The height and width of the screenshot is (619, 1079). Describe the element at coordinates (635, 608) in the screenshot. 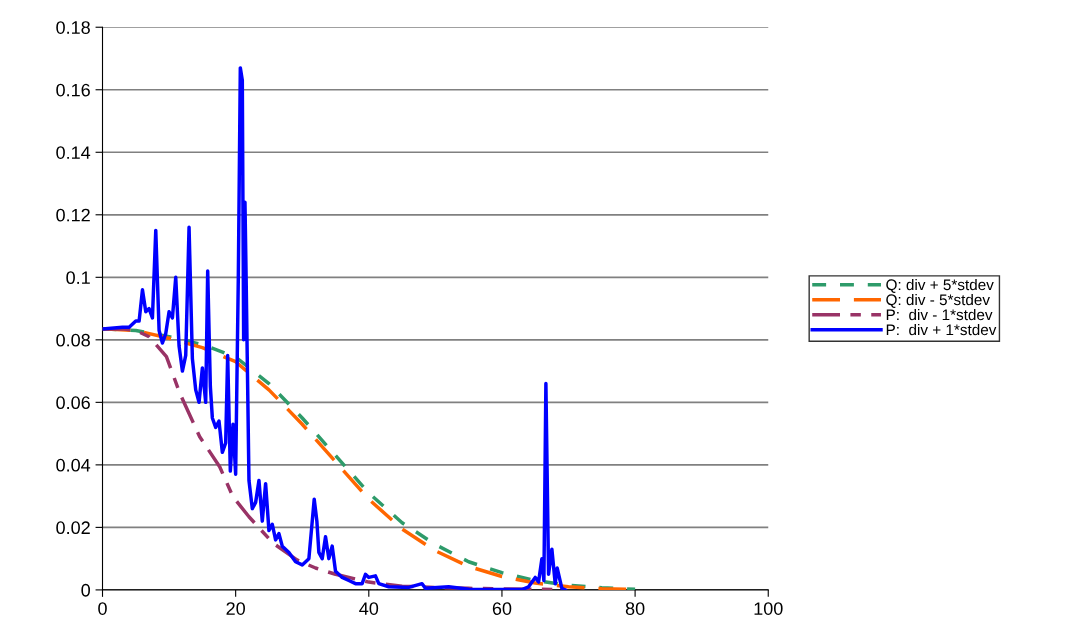

I see `x-tick-label: 80` at that location.